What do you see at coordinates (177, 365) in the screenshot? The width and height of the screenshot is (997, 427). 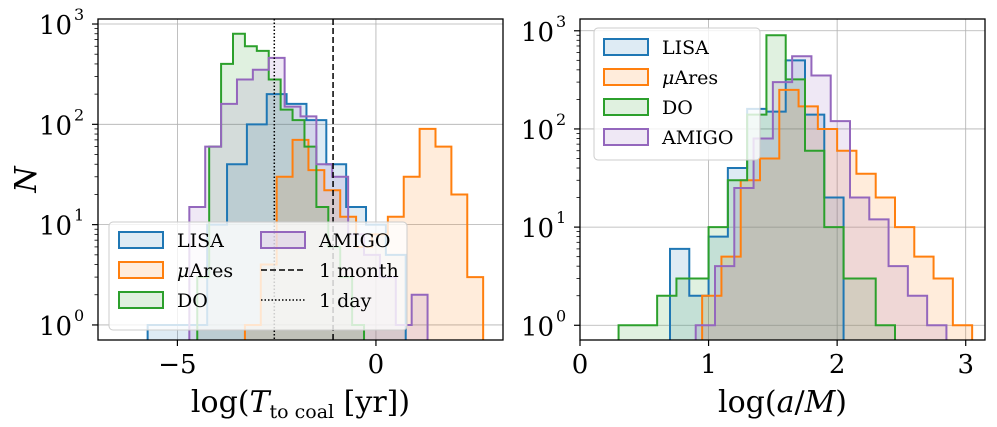 I see `x-tick-label: −5` at bounding box center [177, 365].